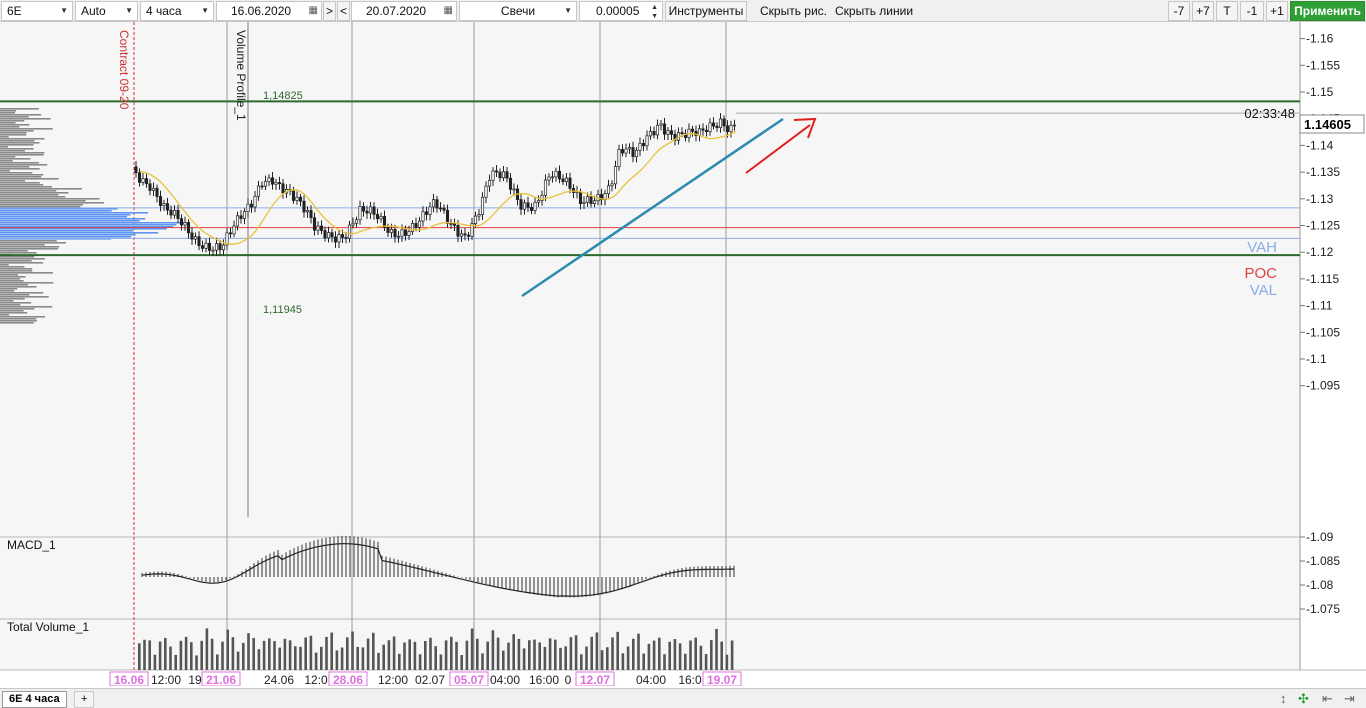 This screenshot has height=708, width=1366. Describe the element at coordinates (1277, 11) in the screenshot. I see `plus1-button: +1` at that location.